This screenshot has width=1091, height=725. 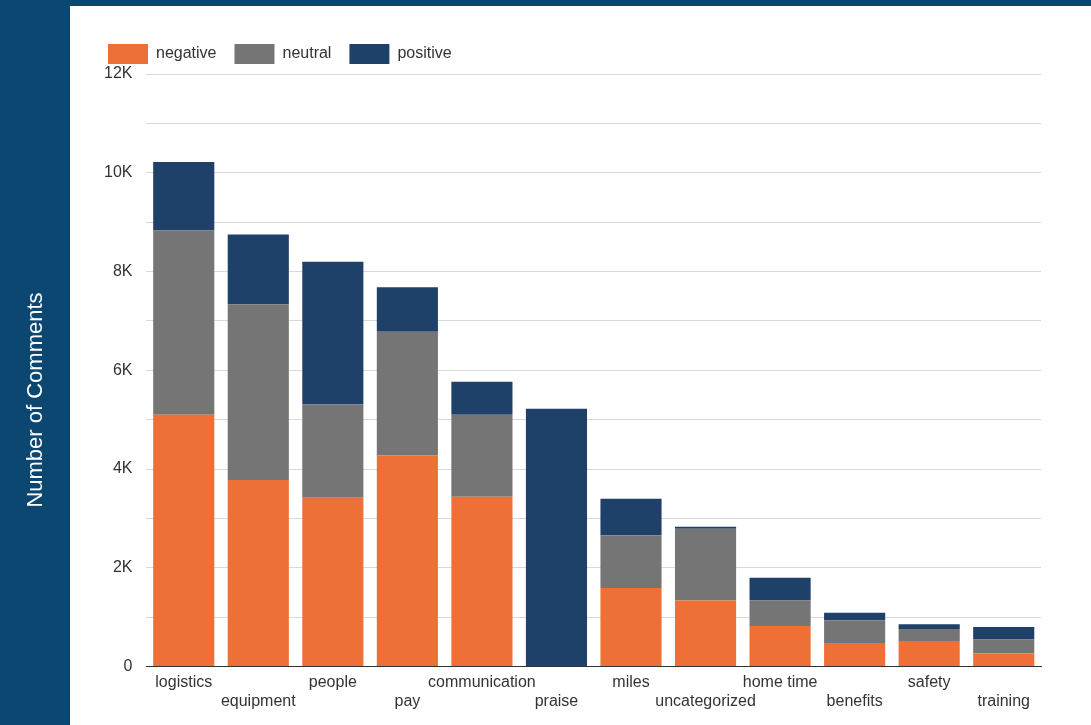 I want to click on y-tick-label: 0, so click(x=128, y=666).